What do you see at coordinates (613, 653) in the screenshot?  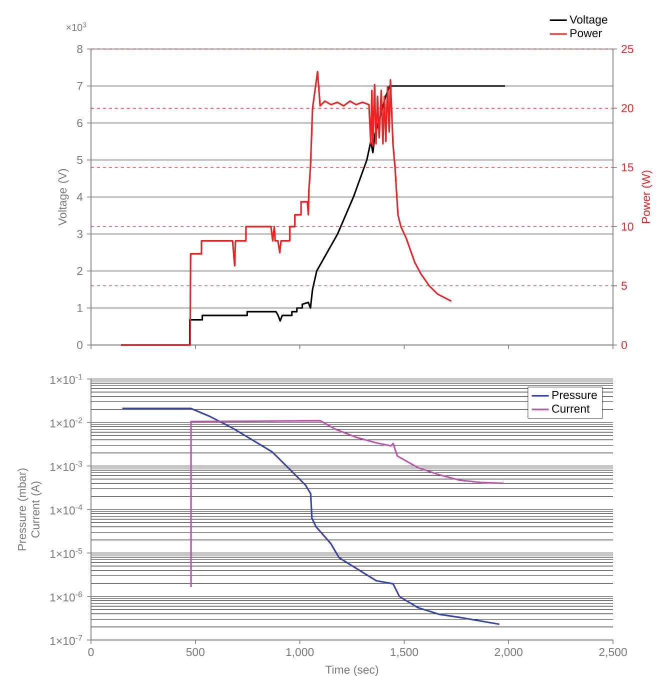 I see `x-tick-label: 2,500` at bounding box center [613, 653].